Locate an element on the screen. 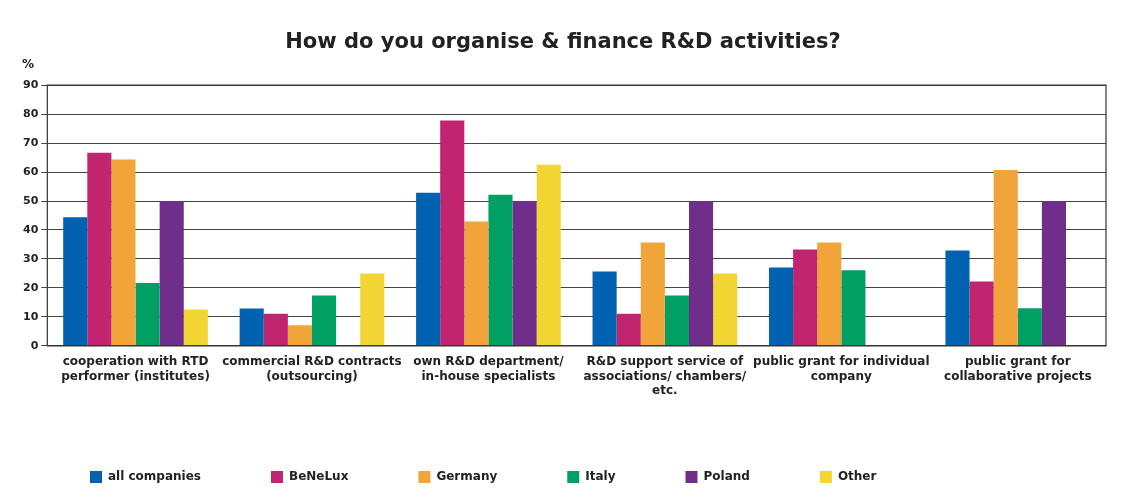 This screenshot has height=497, width=1128. y-tick-label: 70 is located at coordinates (31, 142).